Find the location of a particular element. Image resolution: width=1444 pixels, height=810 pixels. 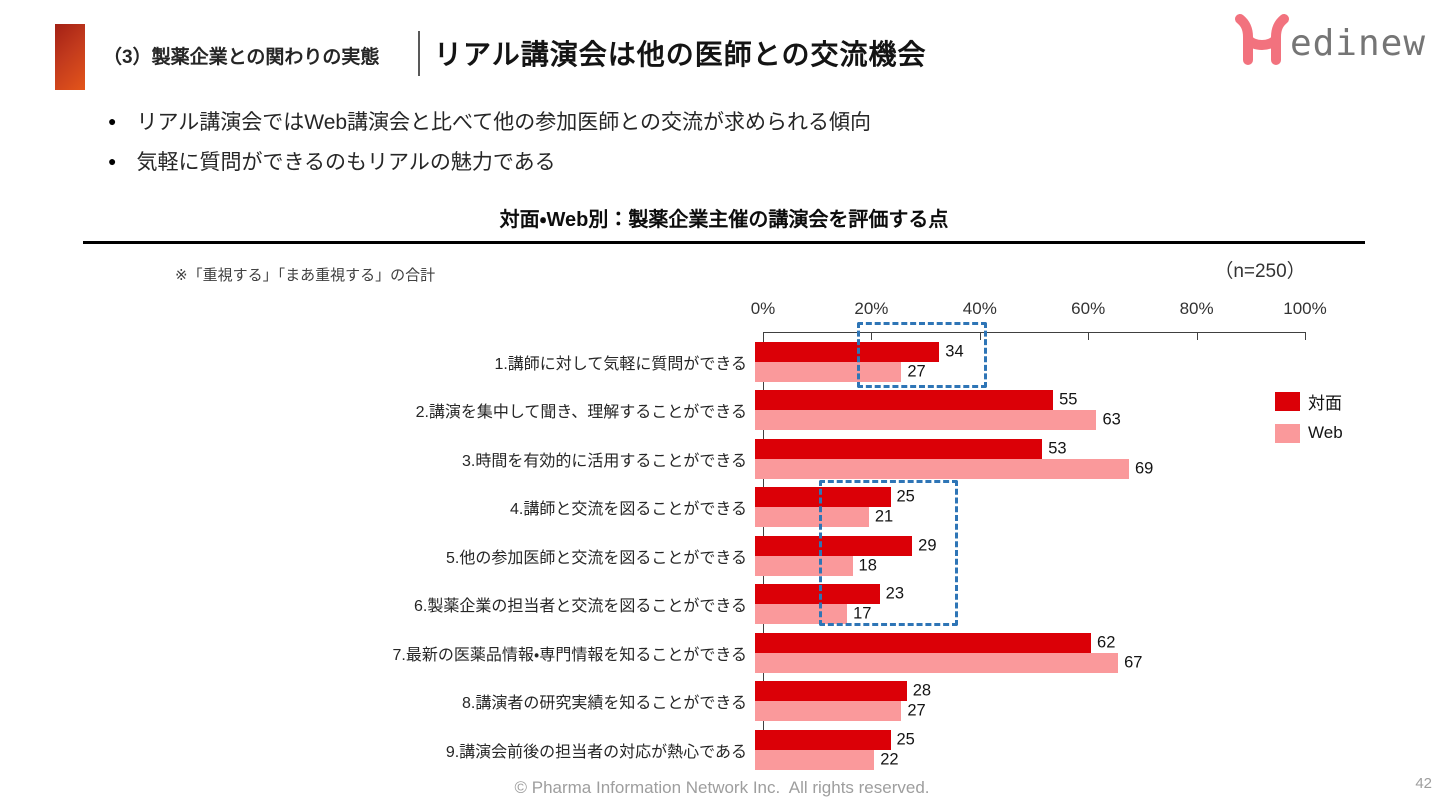

chart-note: ※「重視する」「まあ重視する」の合計 is located at coordinates (305, 275).